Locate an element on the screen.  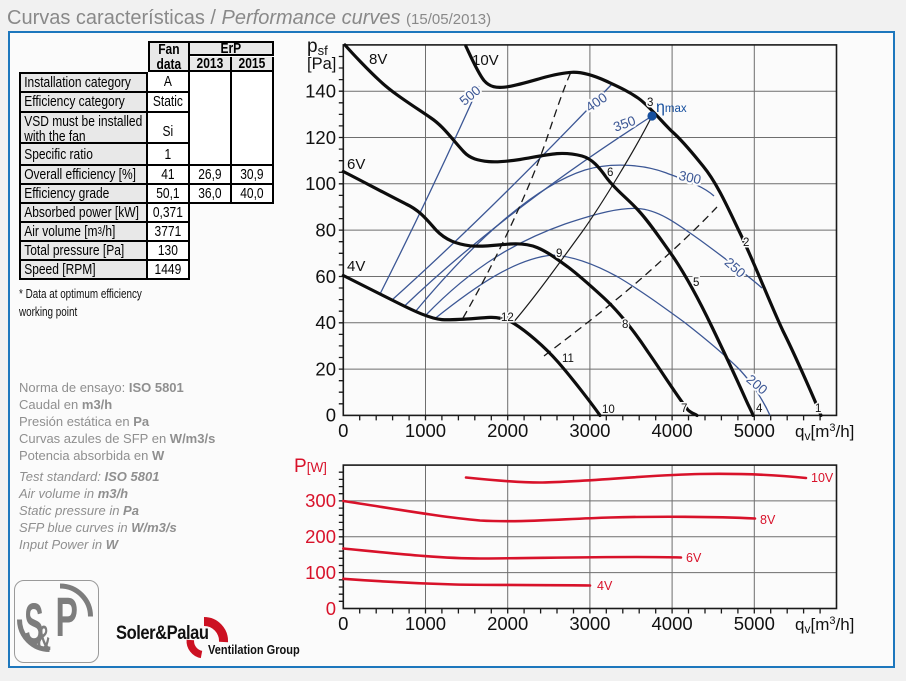
svg-text: 80 is located at coordinates (325, 229).